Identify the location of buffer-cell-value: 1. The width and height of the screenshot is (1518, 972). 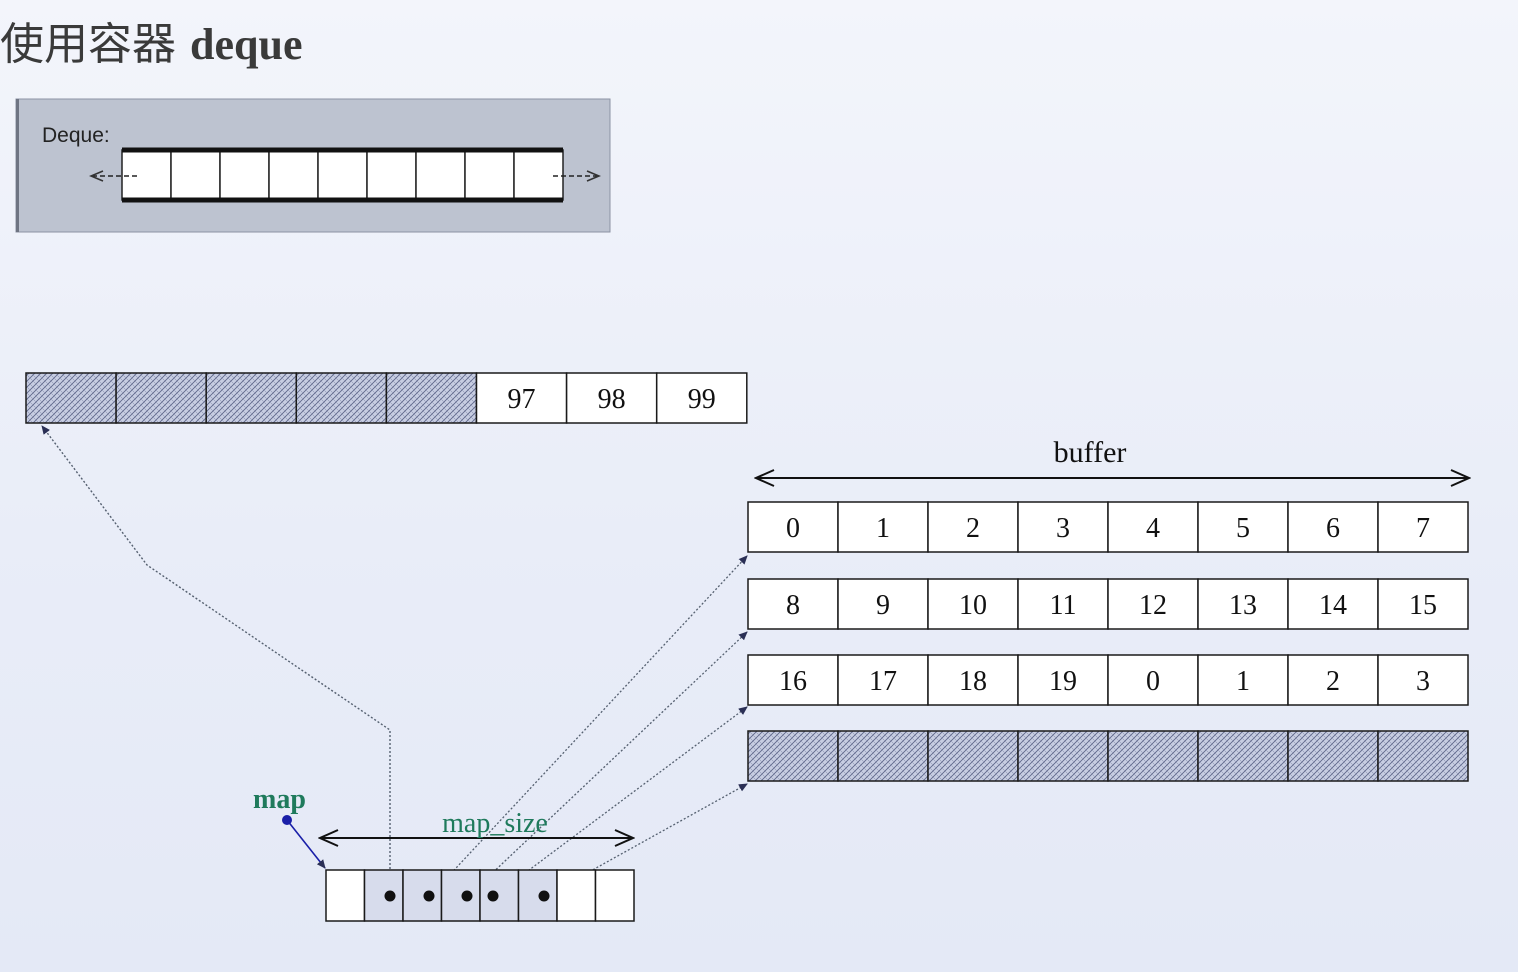
(1243, 681).